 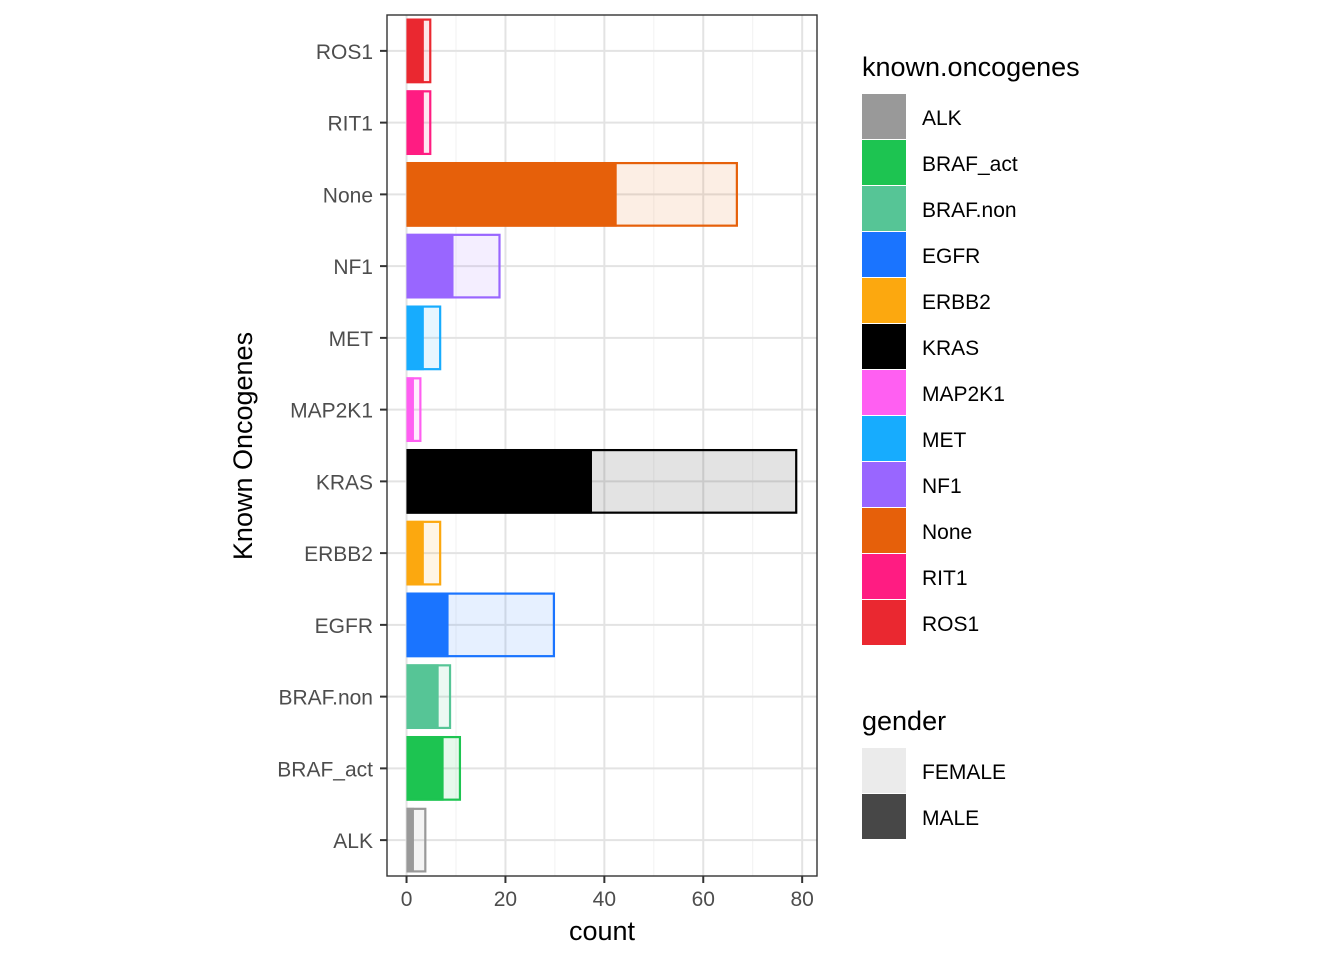 I want to click on legend-label: ALK, so click(x=942, y=118).